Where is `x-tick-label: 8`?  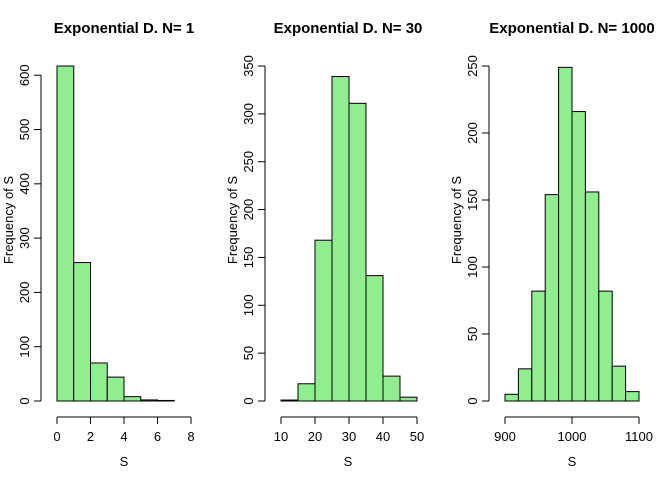
x-tick-label: 8 is located at coordinates (190, 436).